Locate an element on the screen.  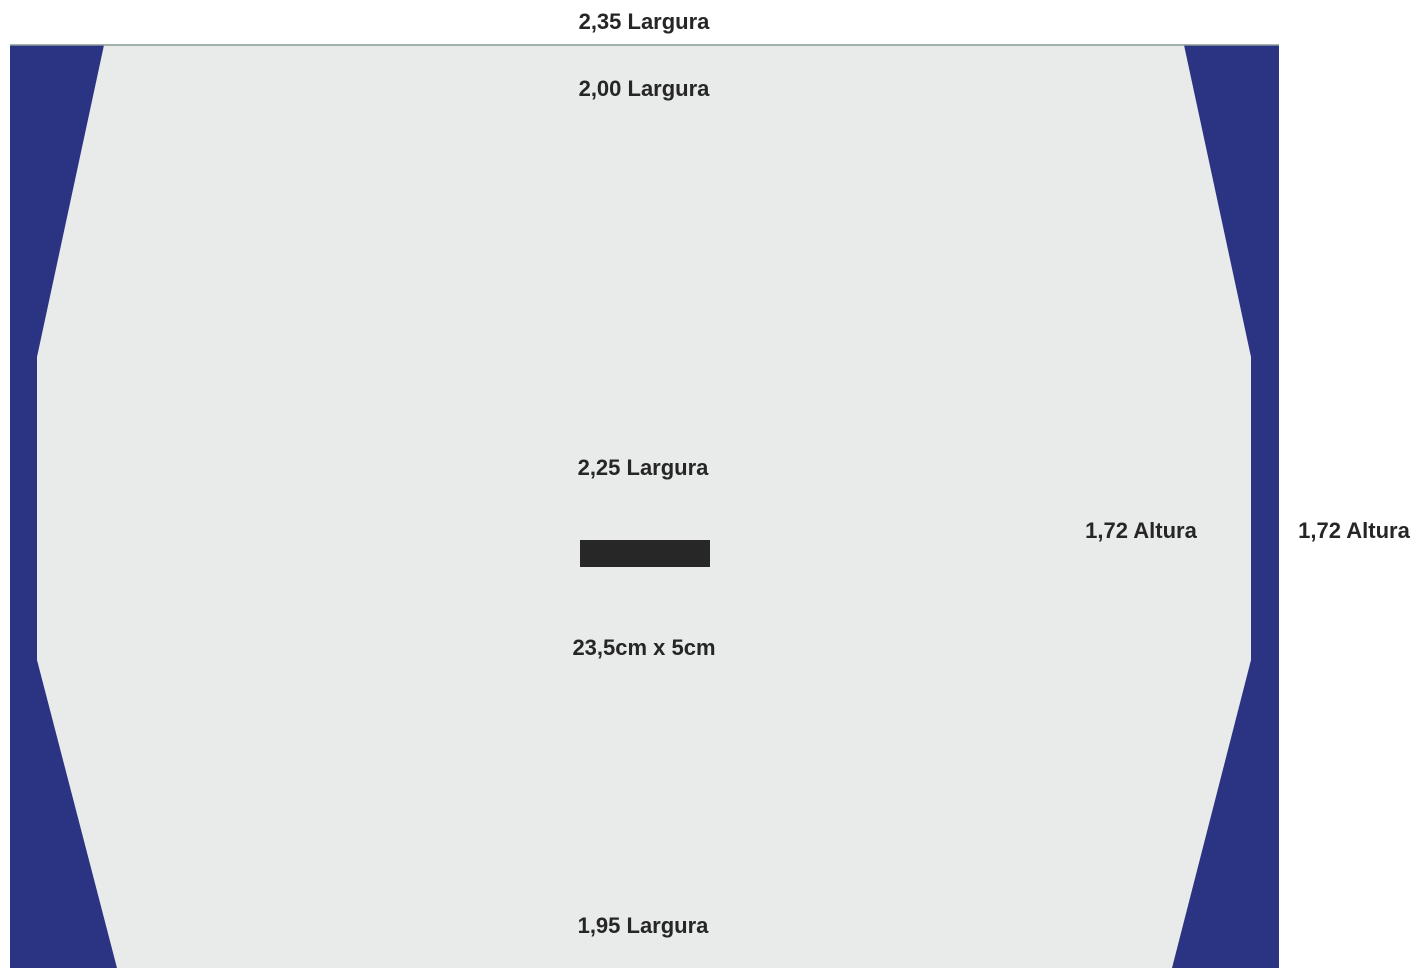
bar-size-label: 23,5cm x 5cm is located at coordinates (644, 647).